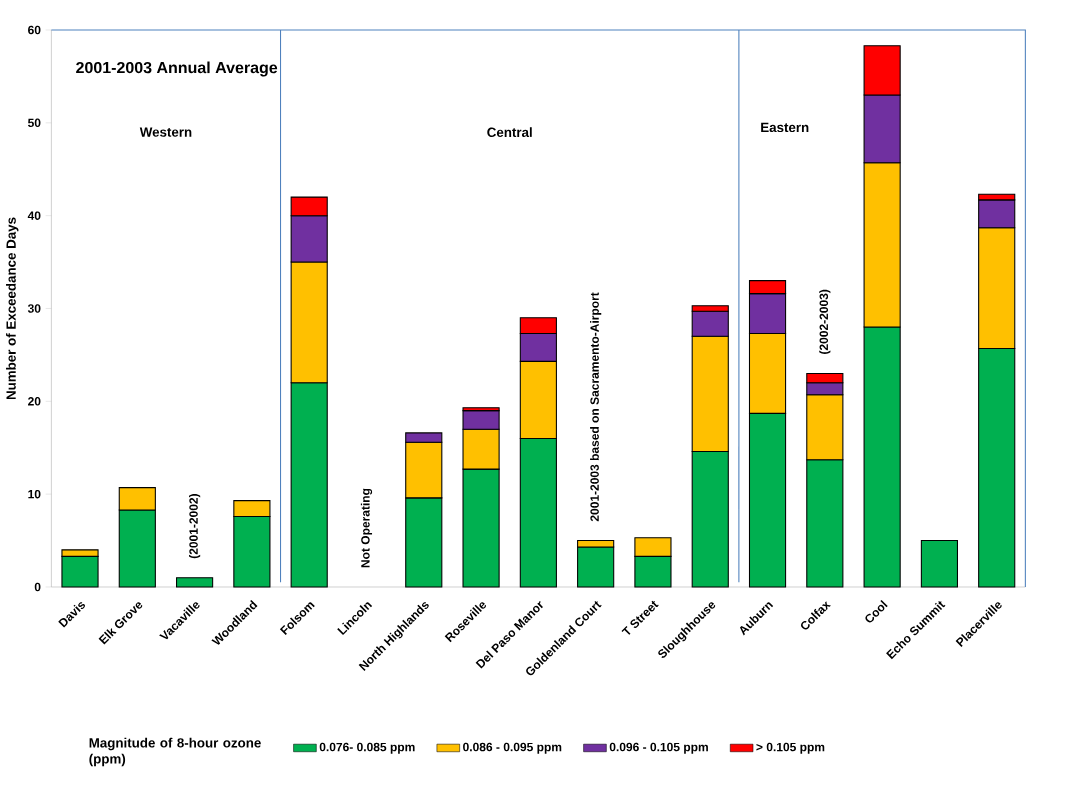  What do you see at coordinates (165, 132) in the screenshot?
I see `annotation: Western` at bounding box center [165, 132].